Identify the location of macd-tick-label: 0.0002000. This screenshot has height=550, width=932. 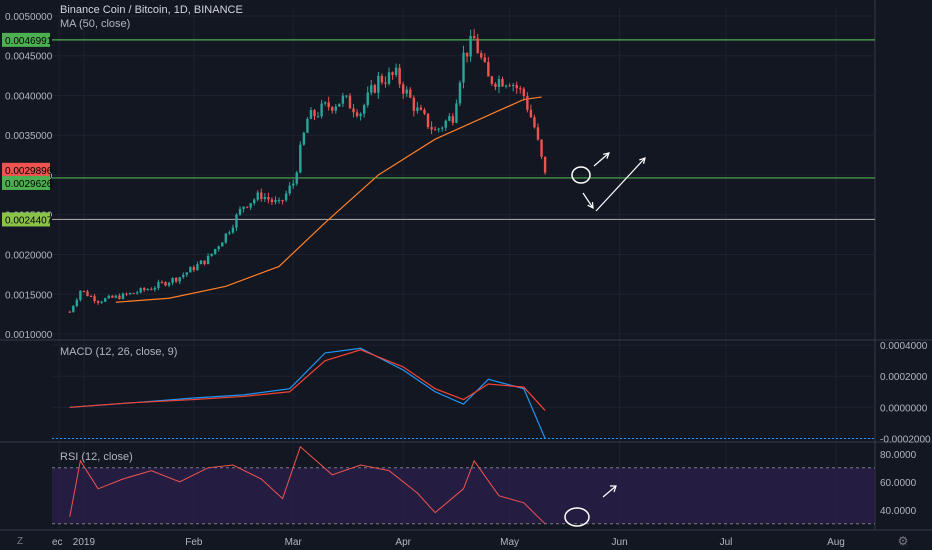
(904, 377).